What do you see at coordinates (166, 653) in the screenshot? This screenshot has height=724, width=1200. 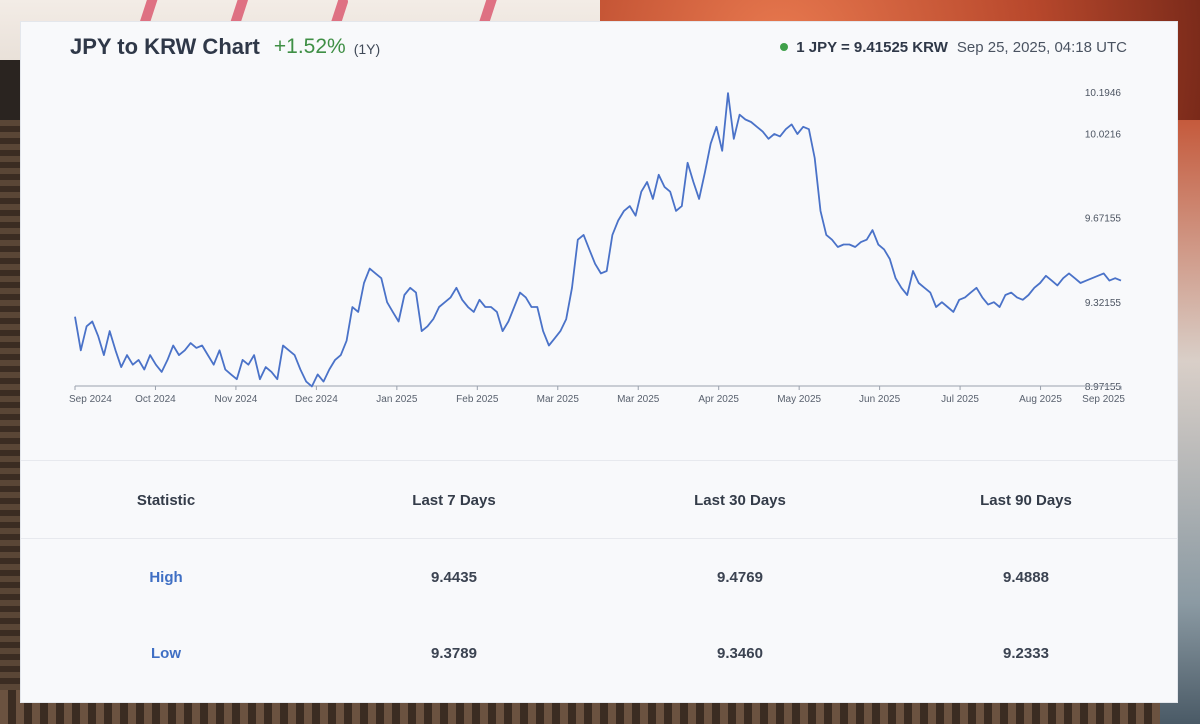 I see `row-label-low: Low` at bounding box center [166, 653].